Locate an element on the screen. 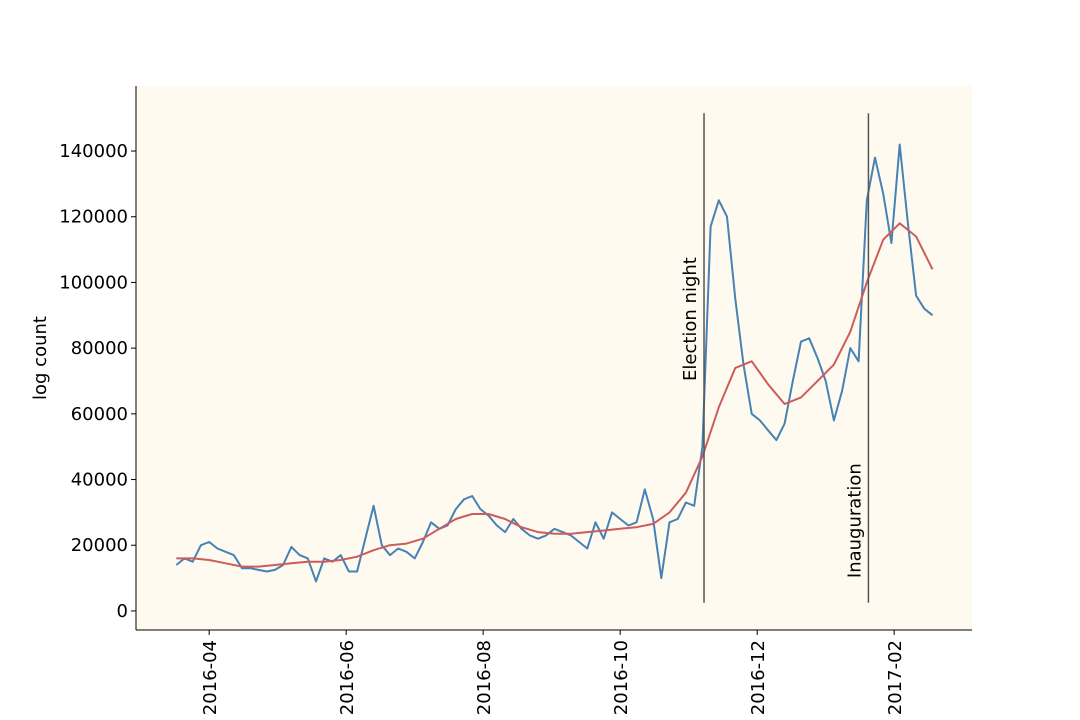 The image size is (1080, 720). x-tick-label: 2016-08 is located at coordinates (484, 677).